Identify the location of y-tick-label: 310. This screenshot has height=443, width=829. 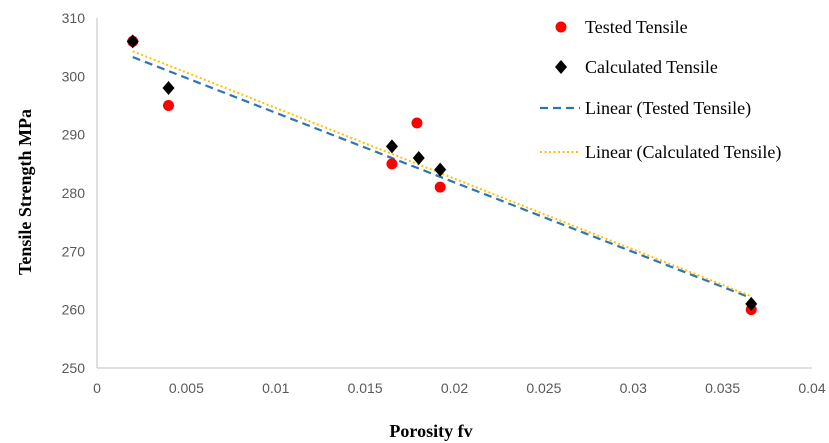
(74, 18).